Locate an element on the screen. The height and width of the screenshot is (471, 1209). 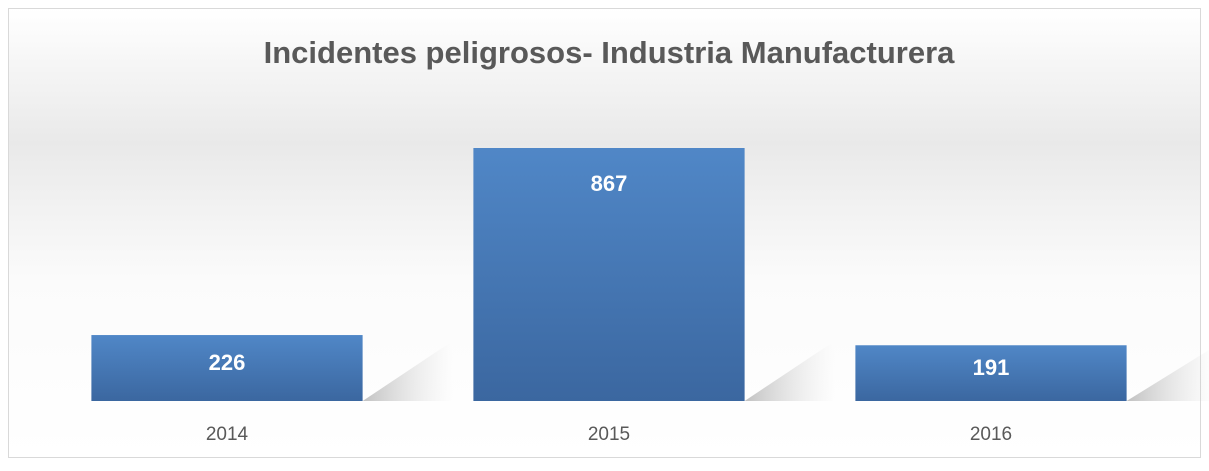
x-tick-label: 2015 is located at coordinates (609, 434).